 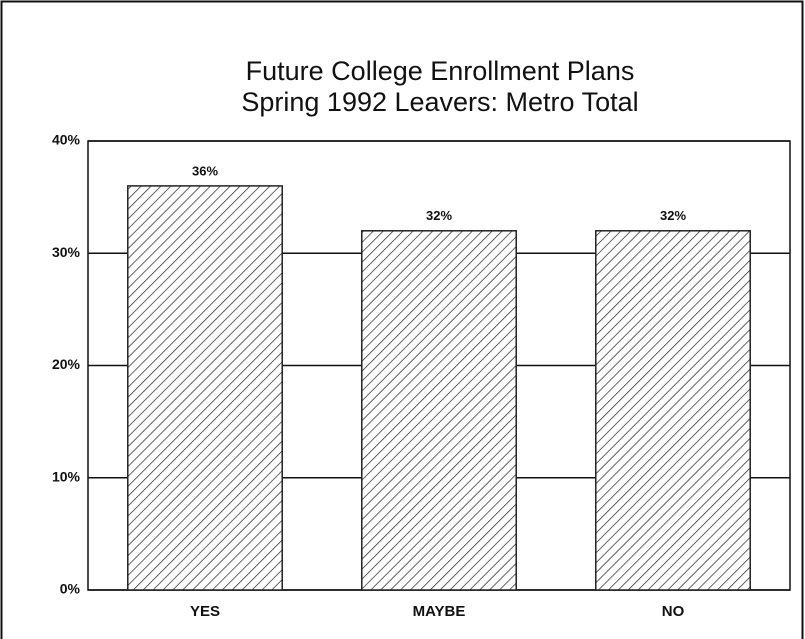 I want to click on y-tick-label: 40%, so click(x=66, y=140).